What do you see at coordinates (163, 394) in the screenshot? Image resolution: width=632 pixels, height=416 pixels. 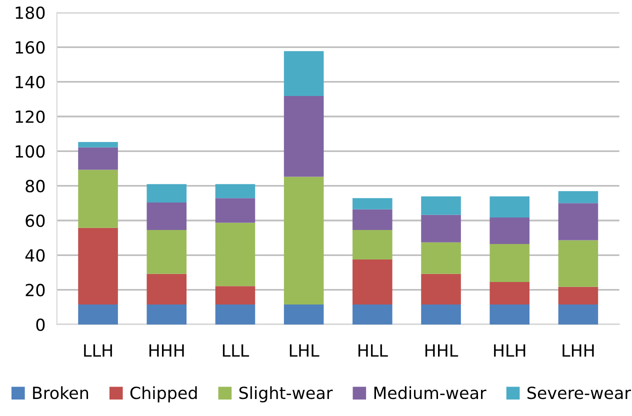 I see `legend-label: Chipped` at bounding box center [163, 394].